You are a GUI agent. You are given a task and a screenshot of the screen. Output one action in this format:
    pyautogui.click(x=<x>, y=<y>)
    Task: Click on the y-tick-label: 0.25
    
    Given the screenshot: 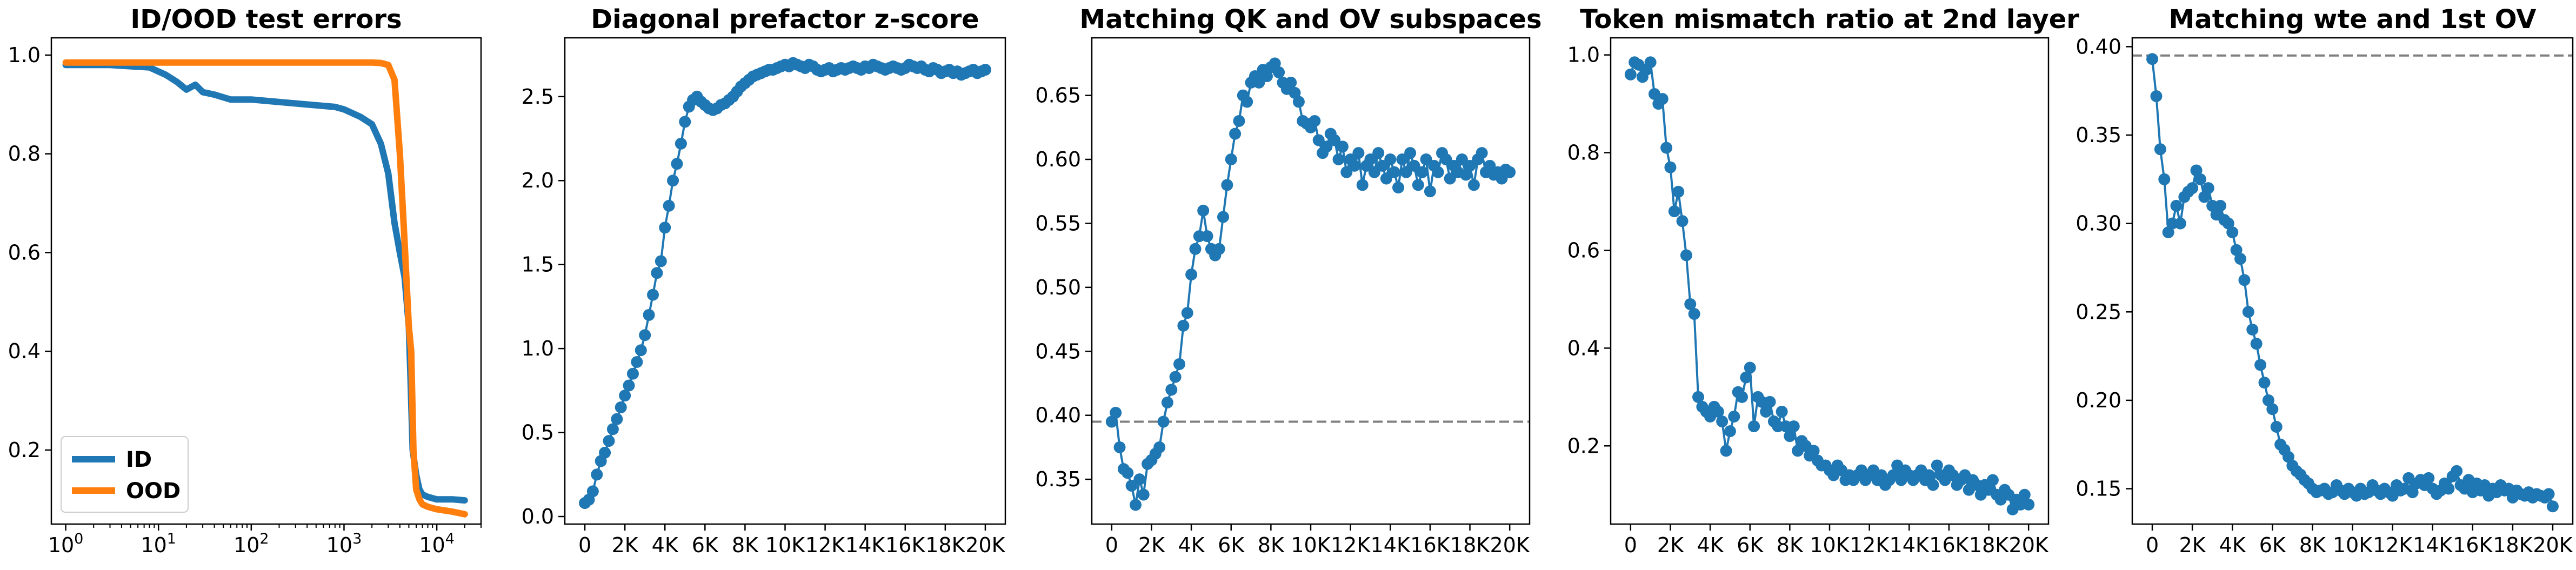 What is the action you would take?
    pyautogui.click(x=2098, y=312)
    